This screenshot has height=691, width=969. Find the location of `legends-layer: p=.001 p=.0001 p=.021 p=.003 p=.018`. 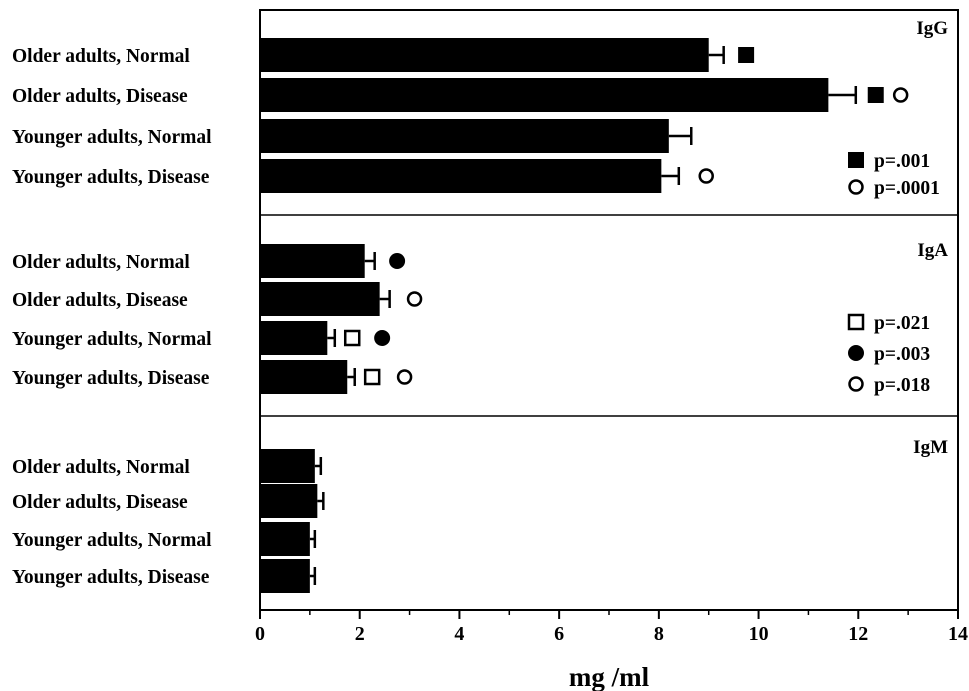

legends-layer: p=.001 p=.0001 p=.021 p=.003 p=.018 is located at coordinates (893, 273).